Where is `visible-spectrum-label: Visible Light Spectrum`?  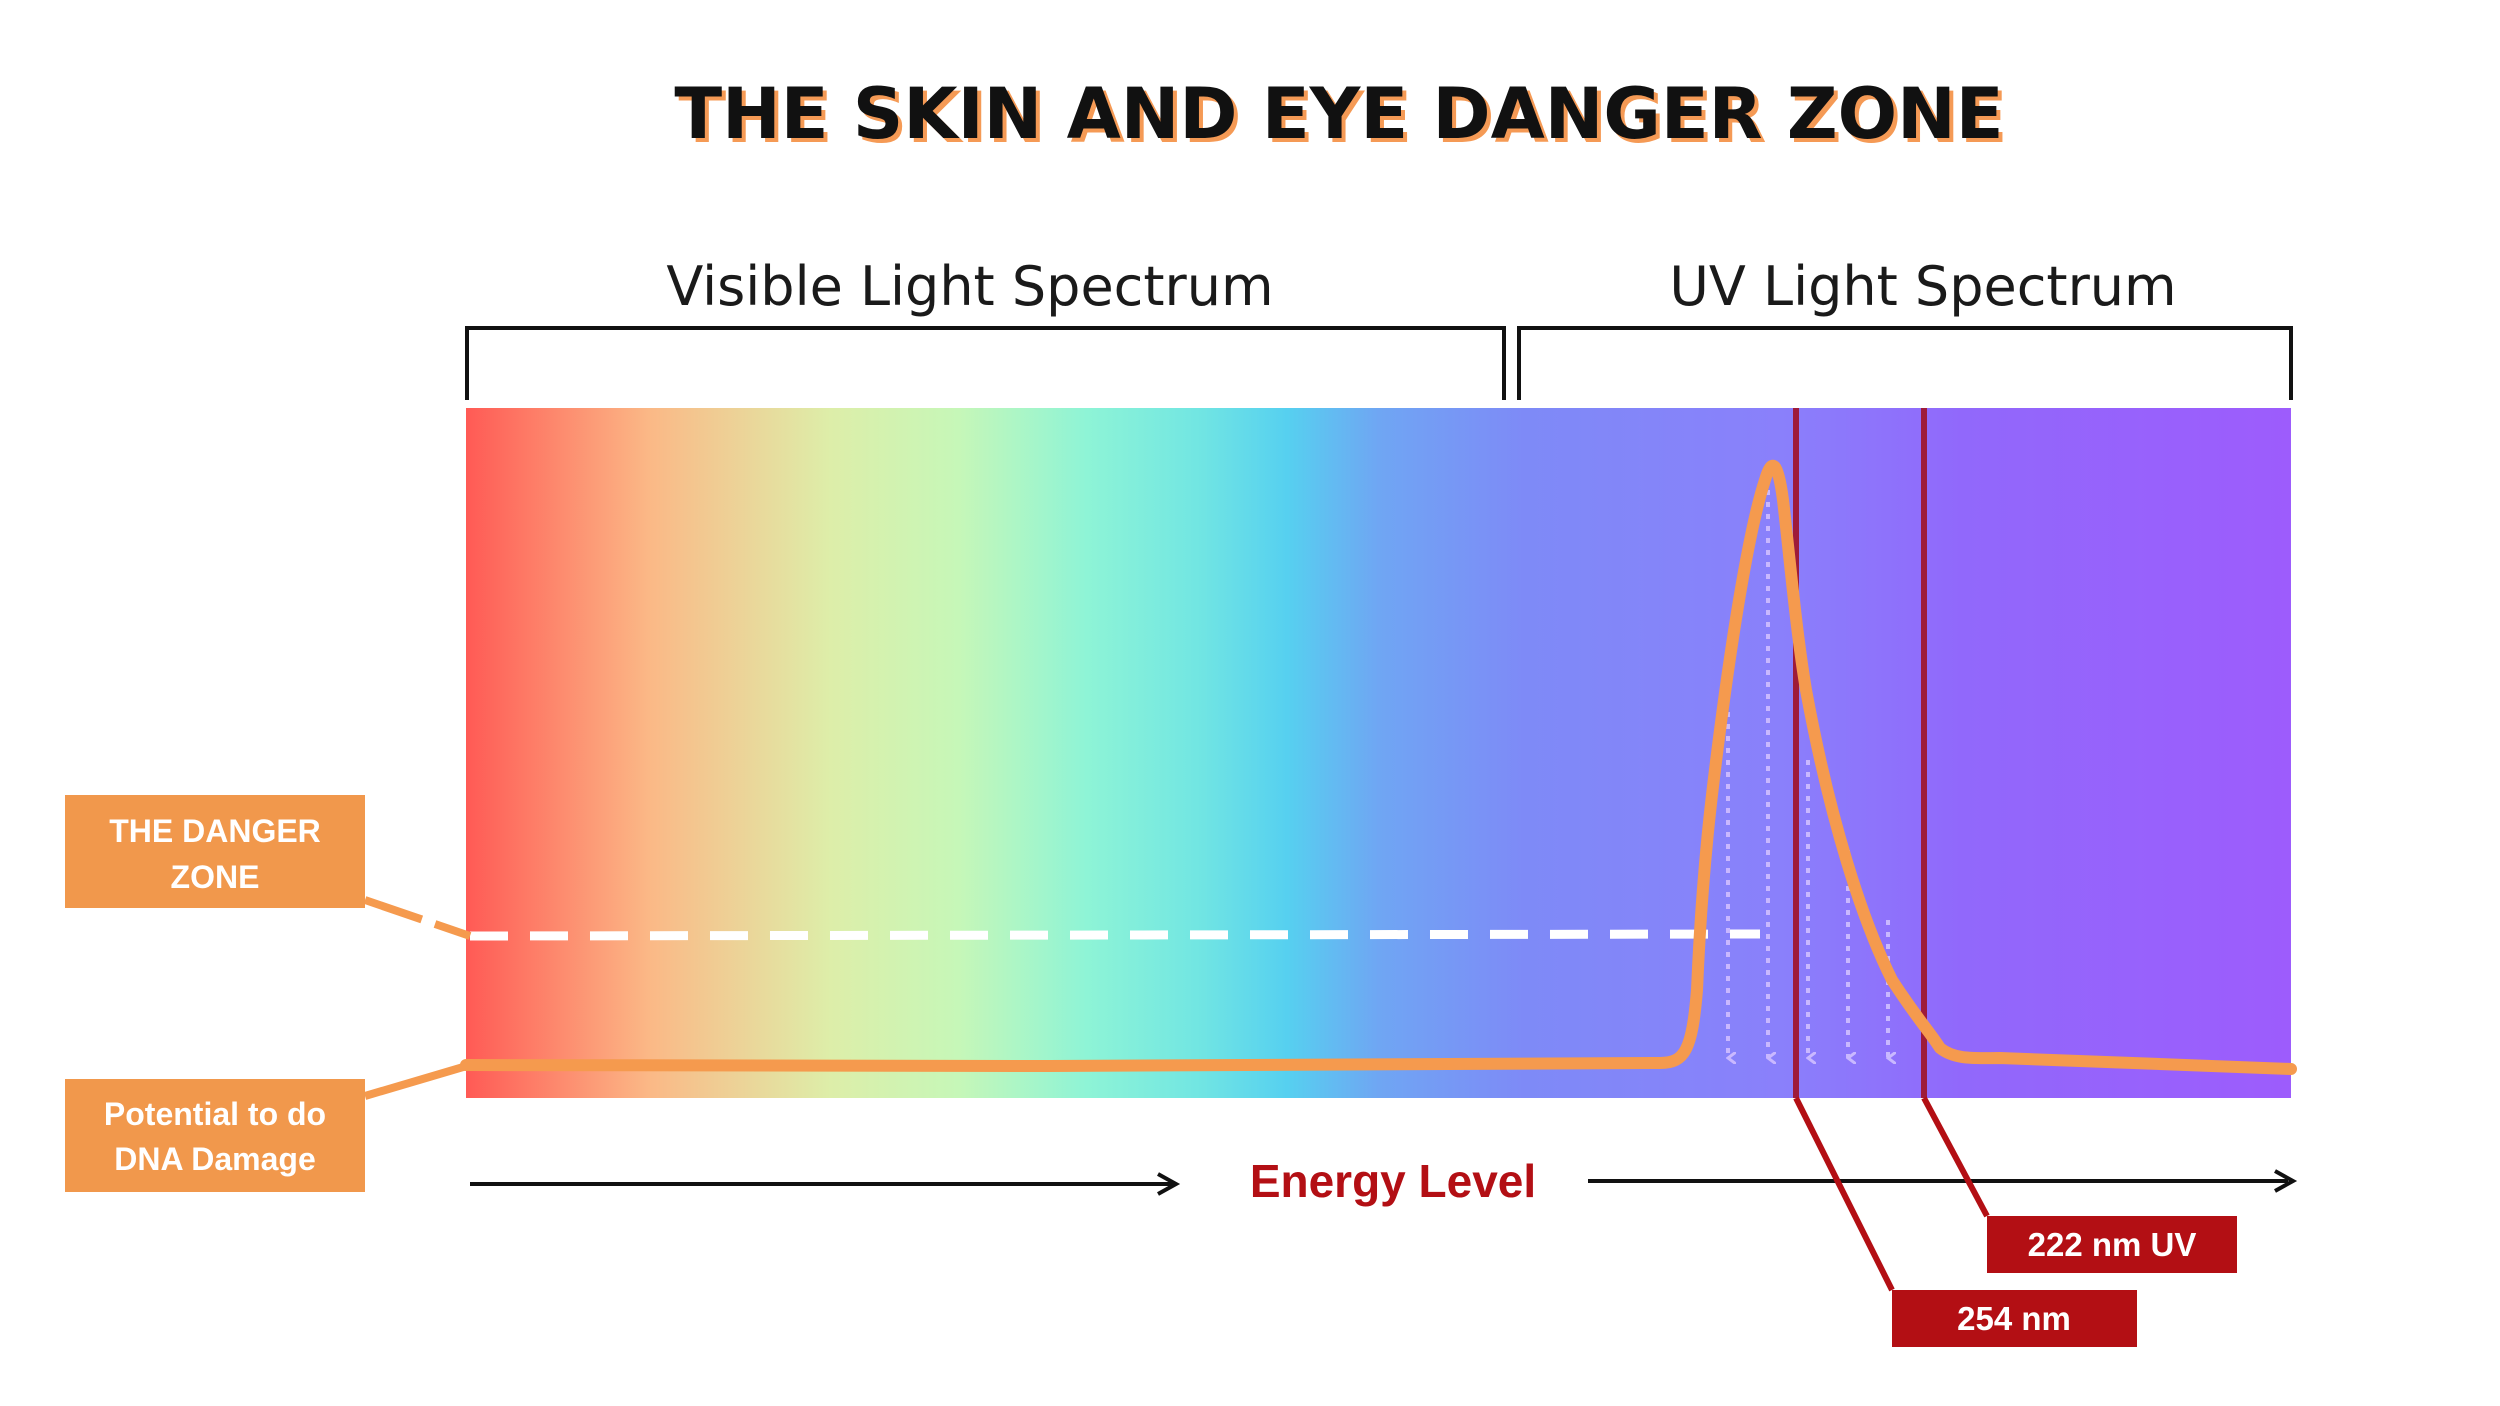 visible-spectrum-label: Visible Light Spectrum is located at coordinates (969, 286).